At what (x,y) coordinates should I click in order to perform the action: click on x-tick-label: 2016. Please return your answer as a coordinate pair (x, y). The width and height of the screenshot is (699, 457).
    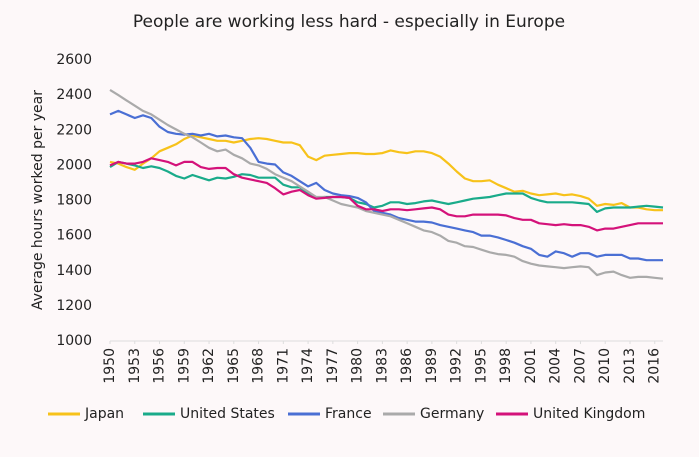
    Looking at the image, I should click on (655, 366).